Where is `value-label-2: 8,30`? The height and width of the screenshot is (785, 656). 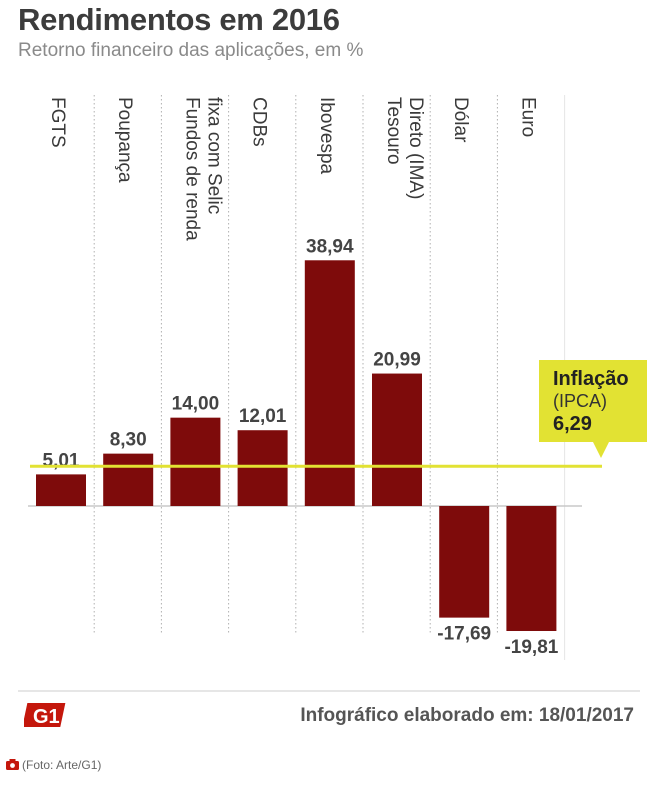 value-label-2: 8,30 is located at coordinates (128, 440).